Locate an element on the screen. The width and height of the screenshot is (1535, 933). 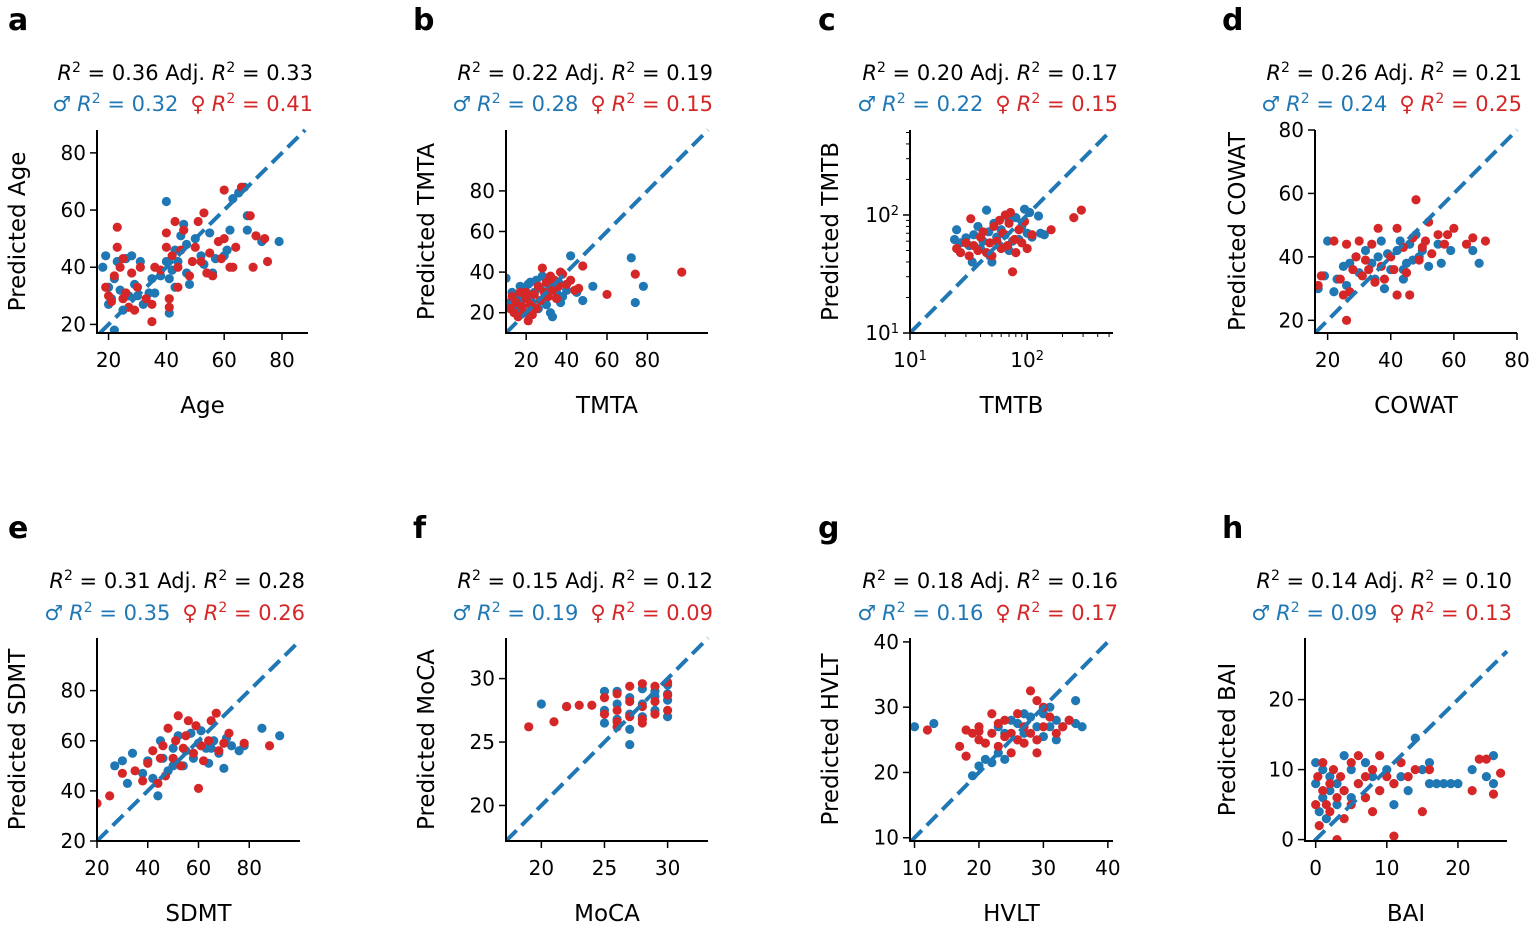
male-r2-value: 0.22 is located at coordinates (960, 104).